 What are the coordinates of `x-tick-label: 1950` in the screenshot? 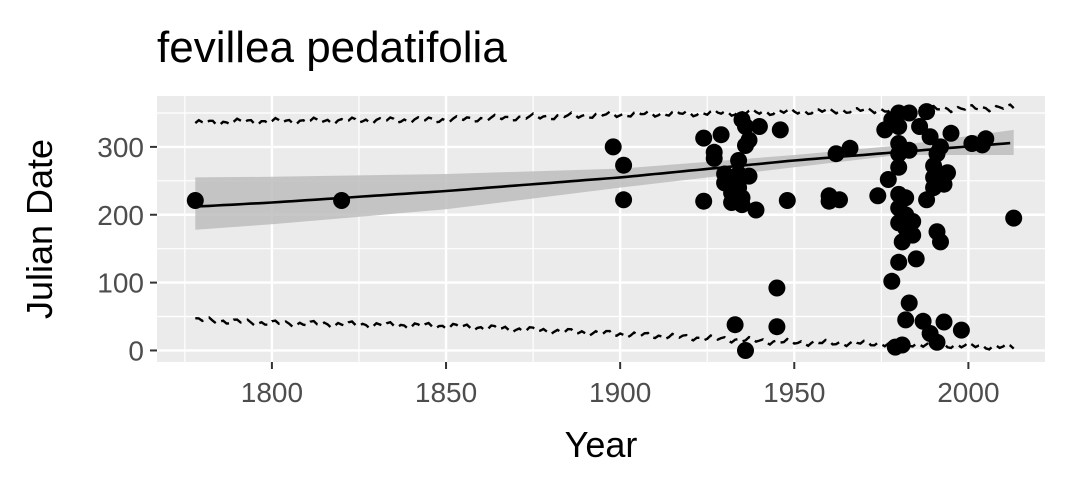 It's located at (794, 392).